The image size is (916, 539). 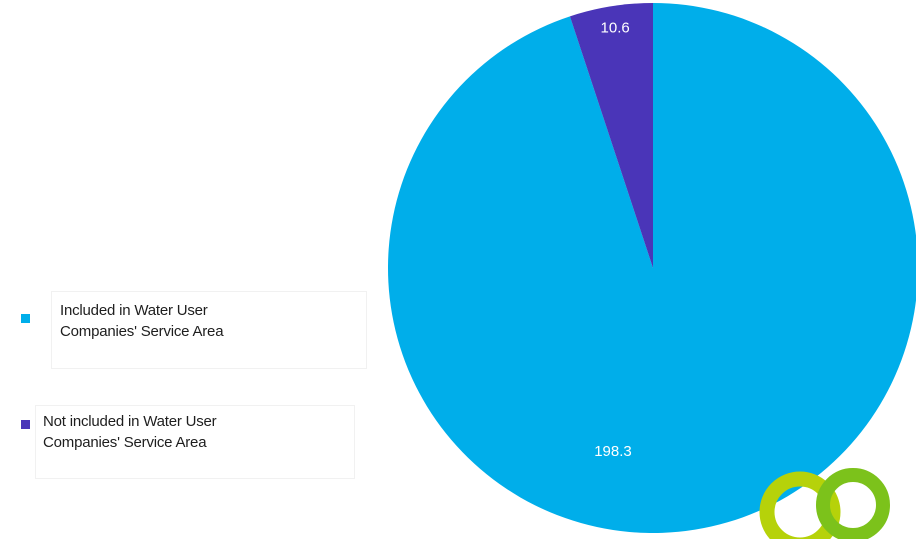 What do you see at coordinates (130, 421) in the screenshot?
I see `legend-label-not-included-line1: Not included in Water User` at bounding box center [130, 421].